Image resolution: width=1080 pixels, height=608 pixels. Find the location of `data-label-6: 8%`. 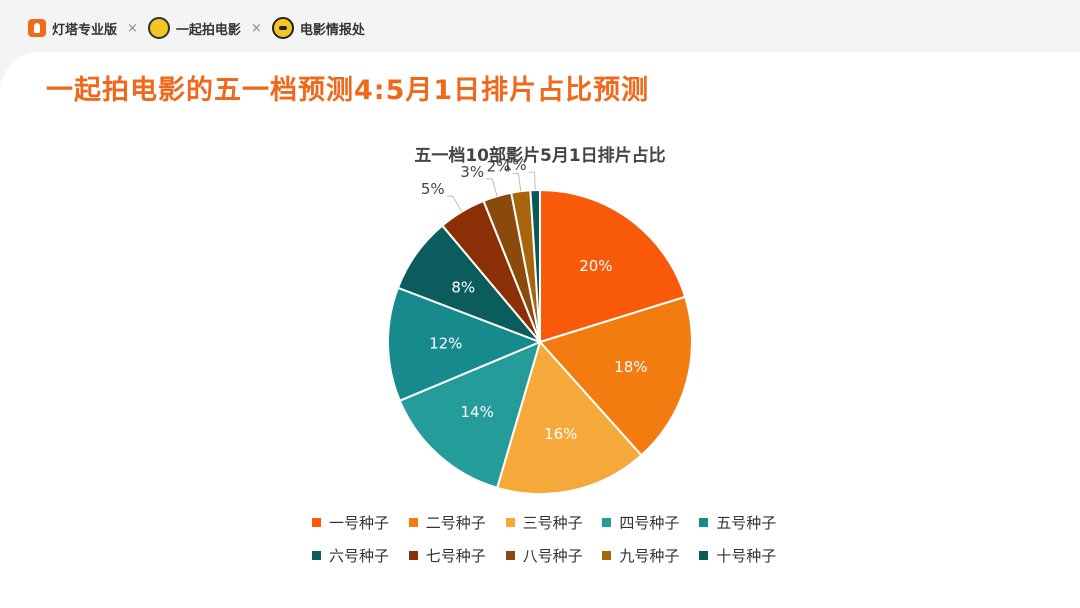

data-label-6: 8% is located at coordinates (463, 287).